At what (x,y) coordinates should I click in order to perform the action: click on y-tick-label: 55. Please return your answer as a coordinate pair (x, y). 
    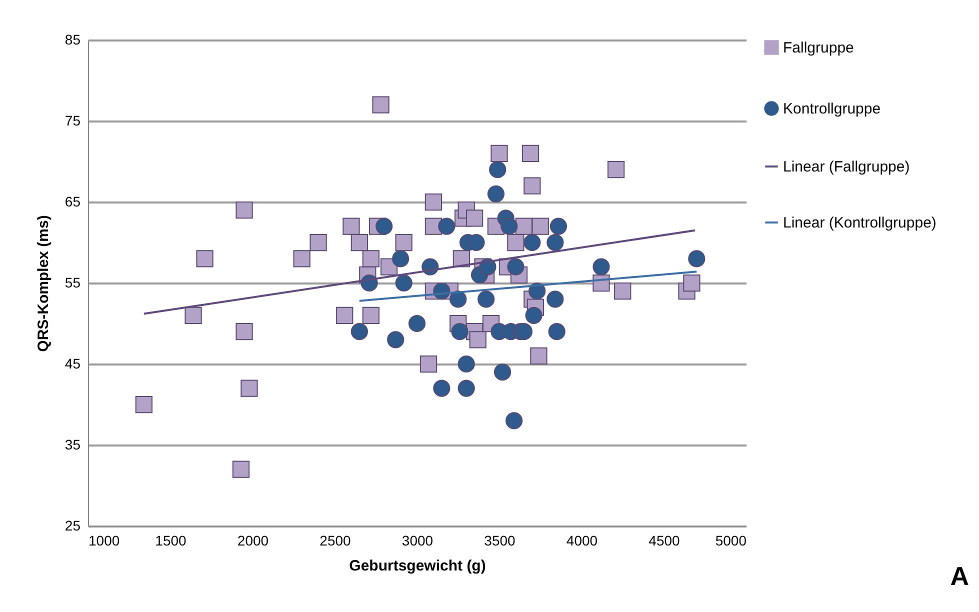
    Looking at the image, I should click on (72, 282).